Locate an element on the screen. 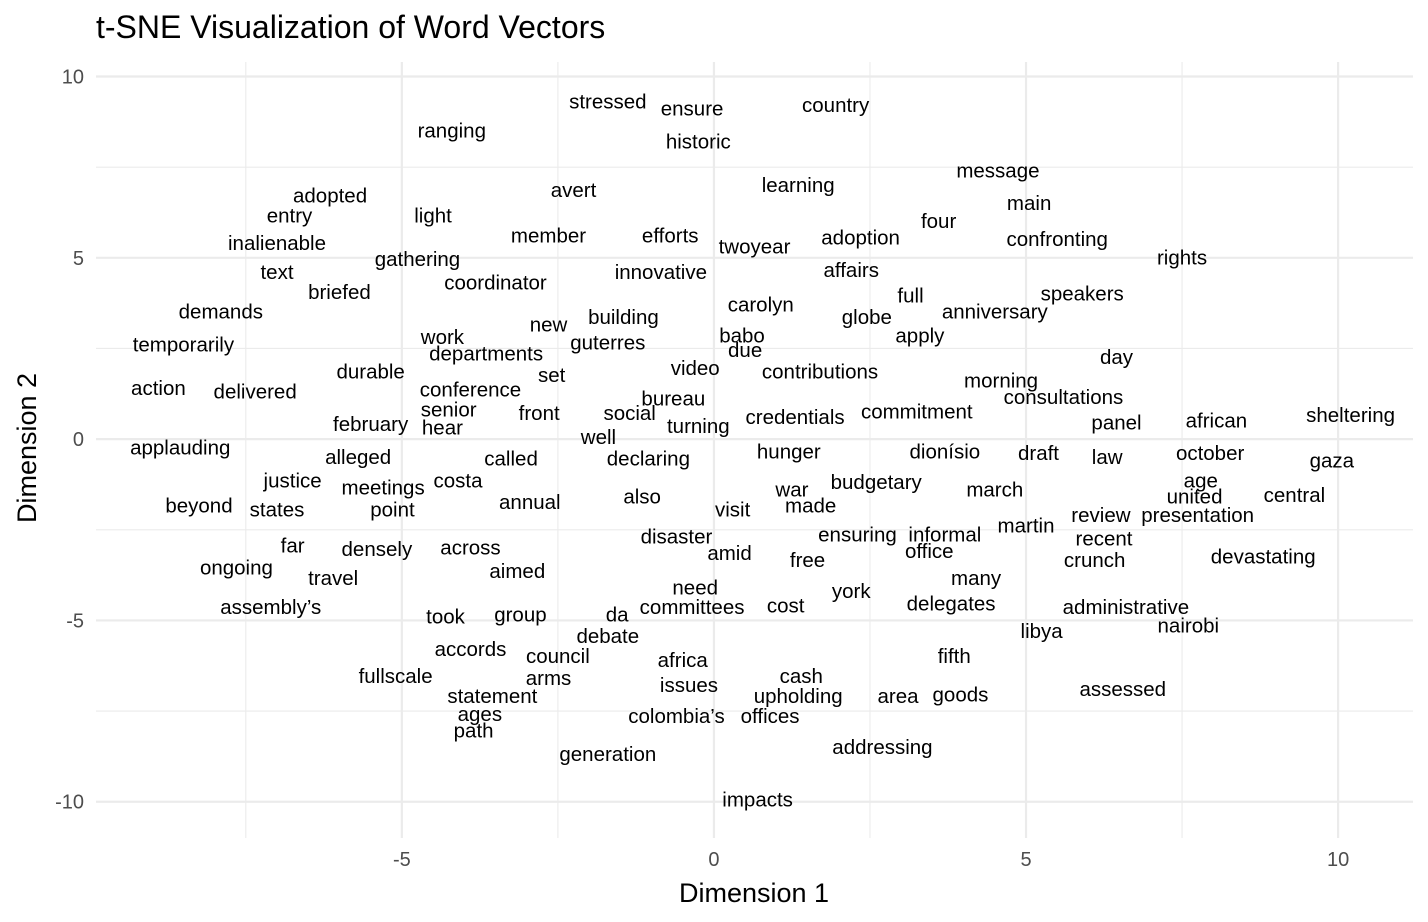 Image resolution: width=1428 pixels, height=922 pixels. y-tick-label: 10 is located at coordinates (73, 78).